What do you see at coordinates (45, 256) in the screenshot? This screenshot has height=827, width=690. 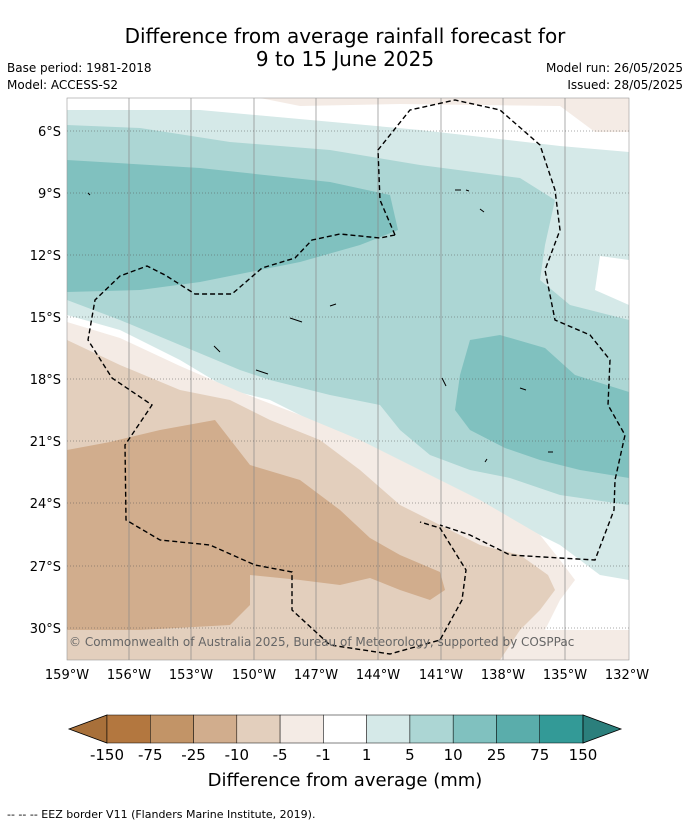 I see `lat-label: 12°S` at bounding box center [45, 256].